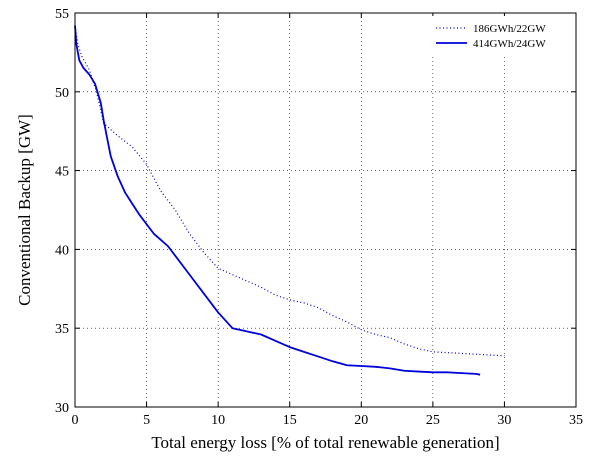 This screenshot has height=462, width=593. Describe the element at coordinates (290, 420) in the screenshot. I see `x-tick-label: 15` at that location.